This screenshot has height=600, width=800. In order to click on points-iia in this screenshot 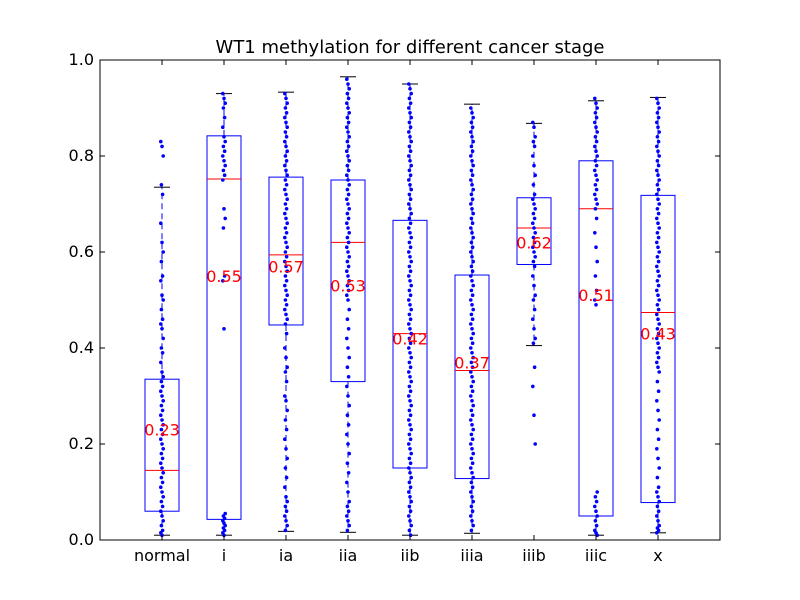, I will do `click(348, 305)`.